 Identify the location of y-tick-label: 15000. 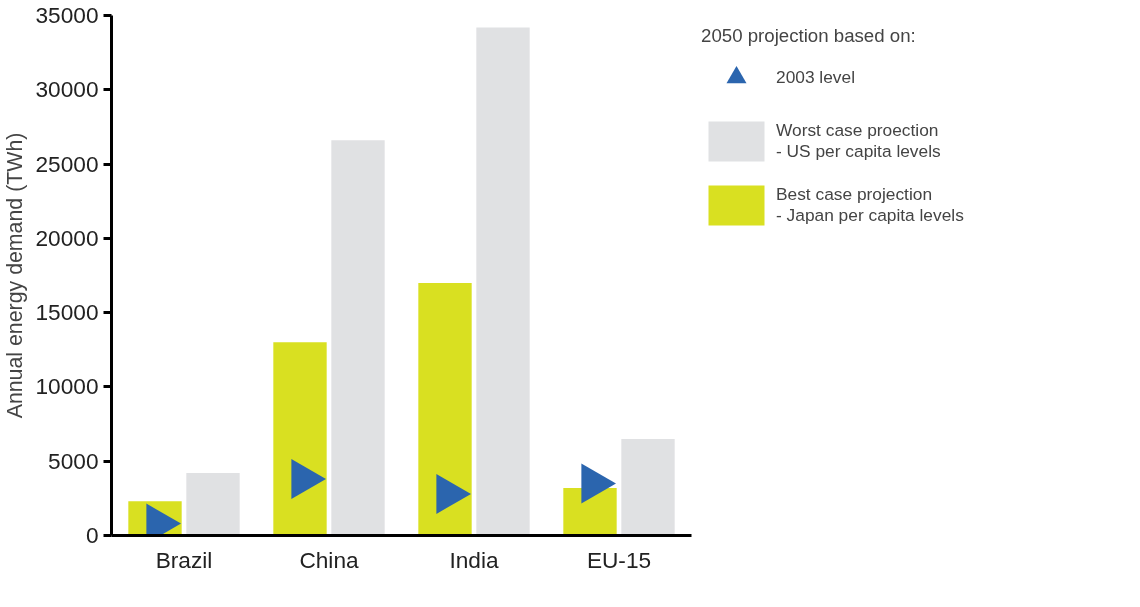
(67, 312).